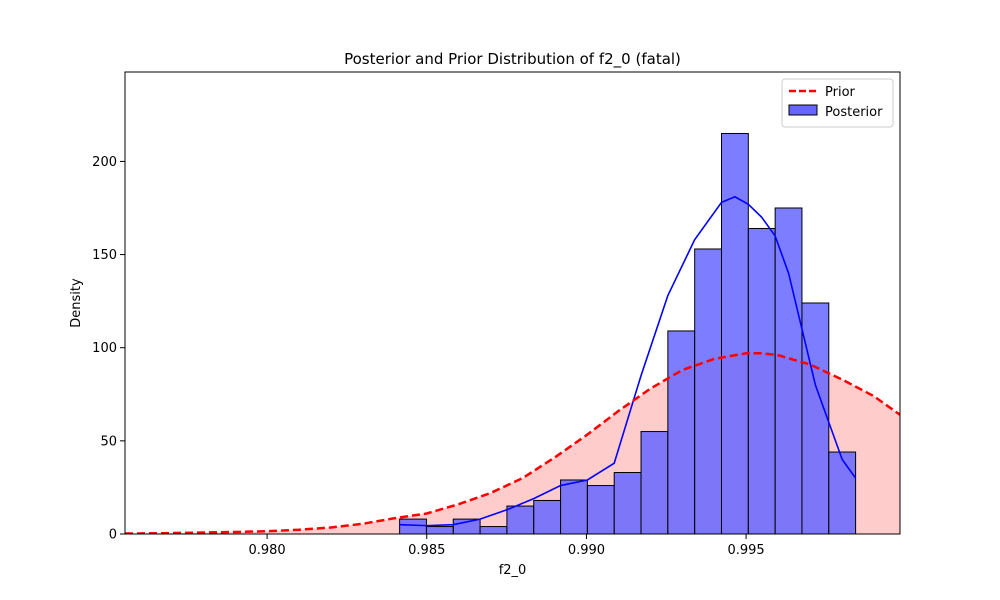  Describe the element at coordinates (854, 112) in the screenshot. I see `legend-posterior-label: Posterior` at that location.